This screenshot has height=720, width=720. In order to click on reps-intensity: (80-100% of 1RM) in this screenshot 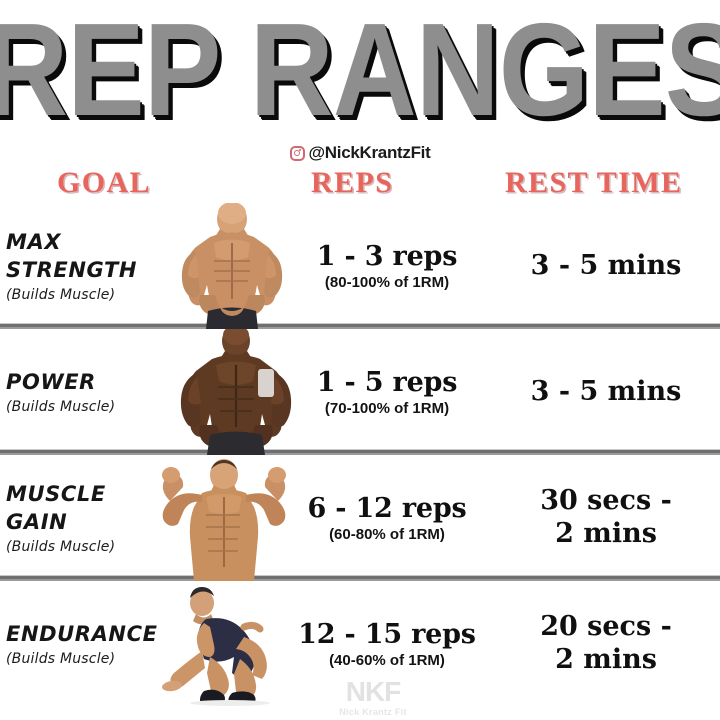, I will do `click(387, 282)`.